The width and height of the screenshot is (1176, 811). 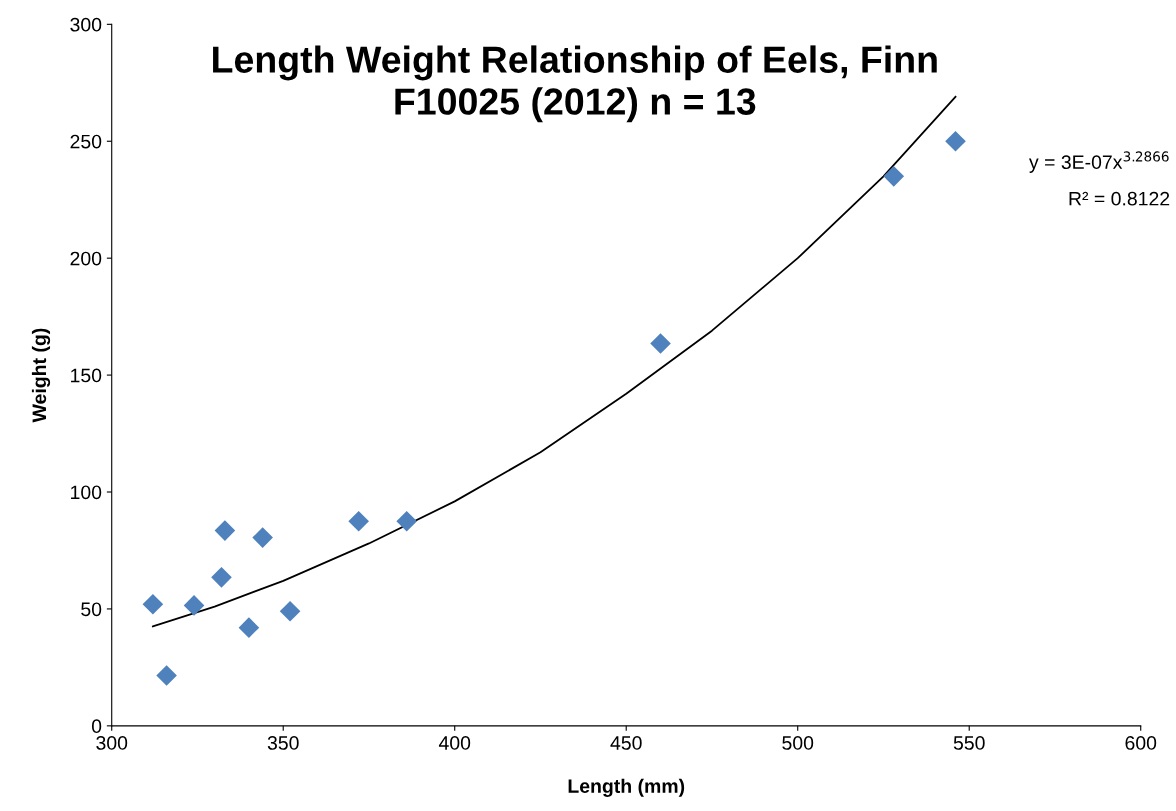 What do you see at coordinates (1141, 743) in the screenshot?
I see `x-tick-label: 600` at bounding box center [1141, 743].